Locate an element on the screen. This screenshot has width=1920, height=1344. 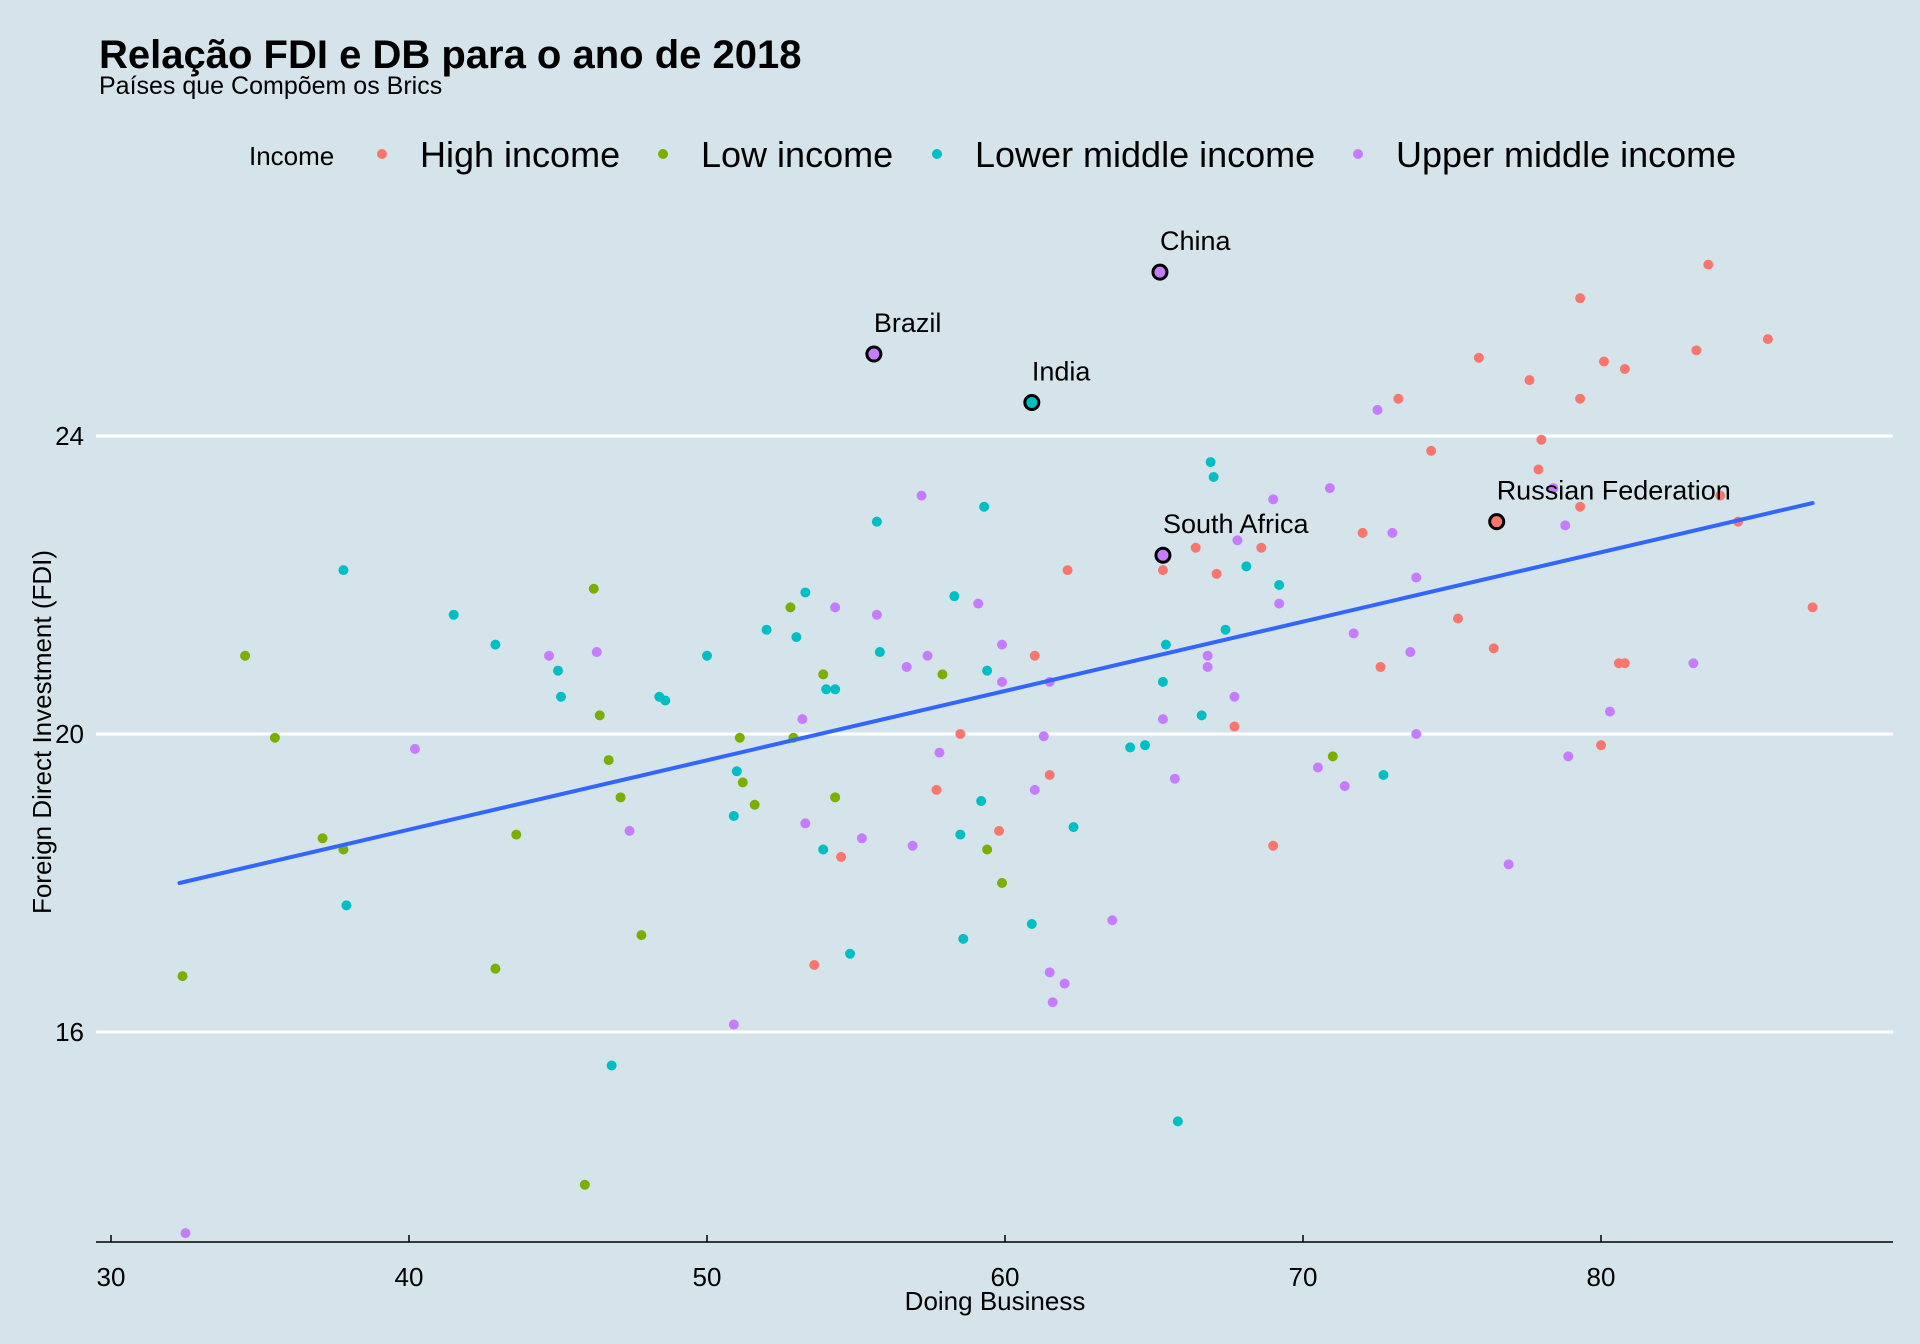
legend-key-lower-middle-income is located at coordinates (937, 154).